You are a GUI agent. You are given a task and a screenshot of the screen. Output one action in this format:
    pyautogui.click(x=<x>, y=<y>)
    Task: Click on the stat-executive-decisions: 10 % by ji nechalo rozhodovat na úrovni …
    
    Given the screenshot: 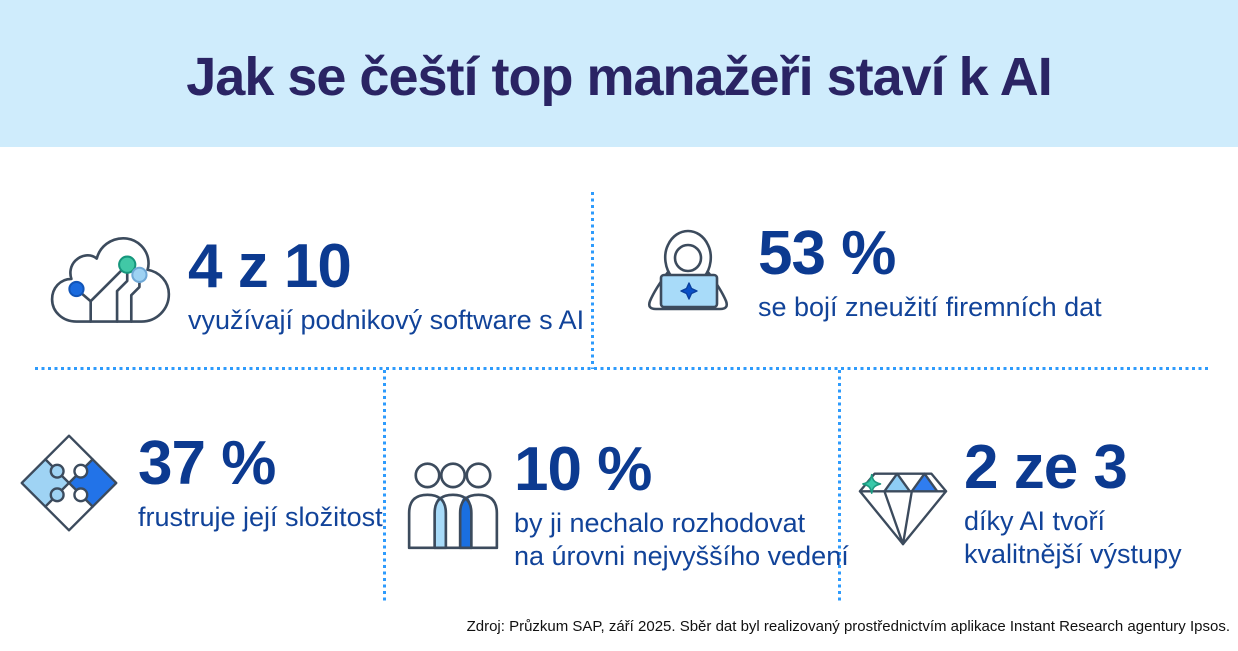 What is the action you would take?
    pyautogui.click(x=625, y=505)
    